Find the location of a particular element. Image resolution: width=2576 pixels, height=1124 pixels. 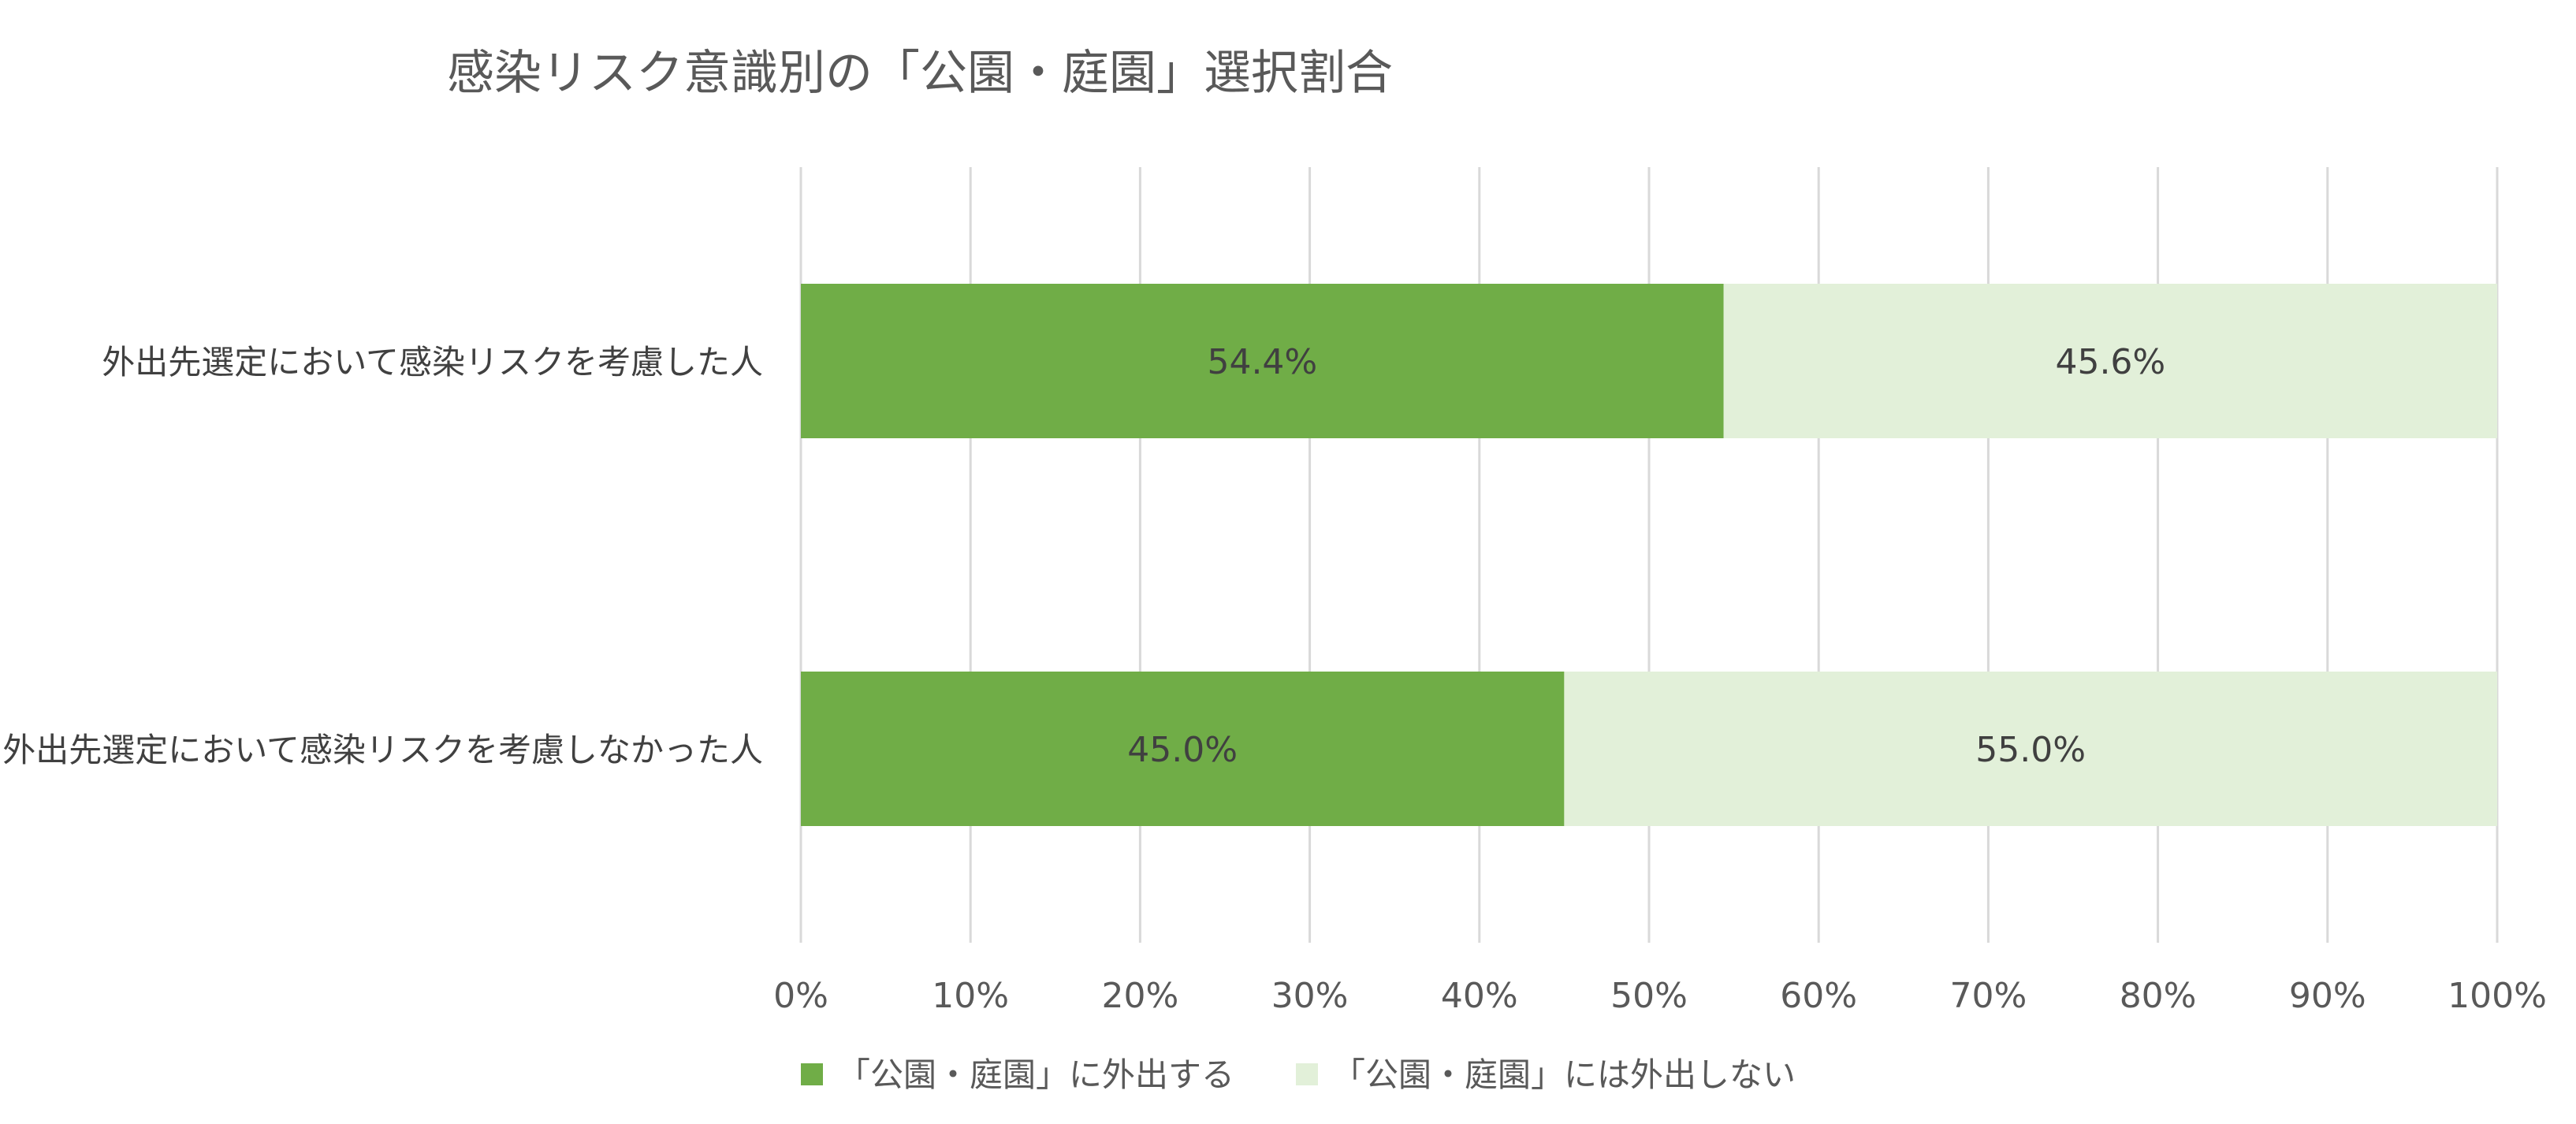

x-tick-label: 30% is located at coordinates (1310, 996).